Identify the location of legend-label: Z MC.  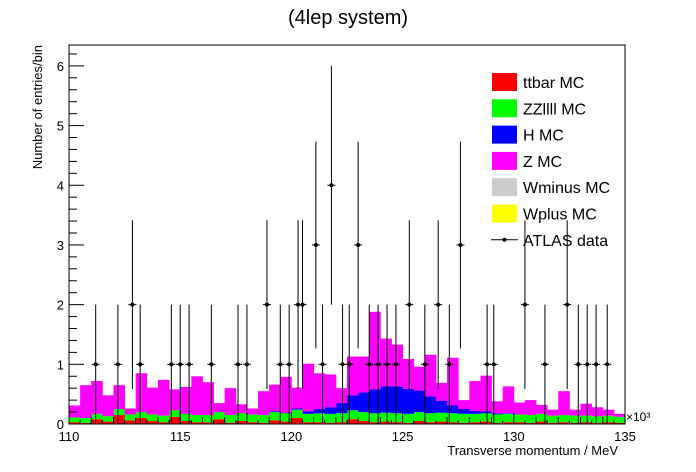
(542, 162).